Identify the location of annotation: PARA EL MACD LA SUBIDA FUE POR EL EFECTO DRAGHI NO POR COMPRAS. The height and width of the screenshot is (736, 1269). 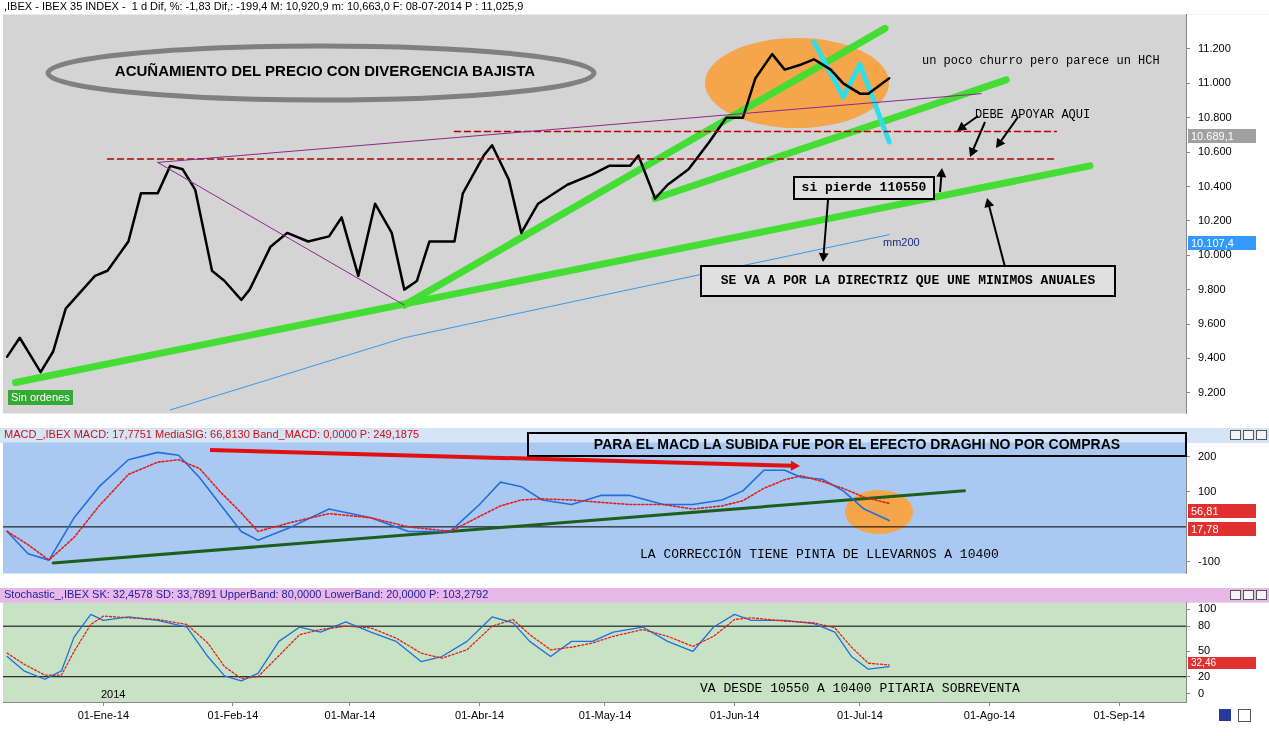
(857, 444).